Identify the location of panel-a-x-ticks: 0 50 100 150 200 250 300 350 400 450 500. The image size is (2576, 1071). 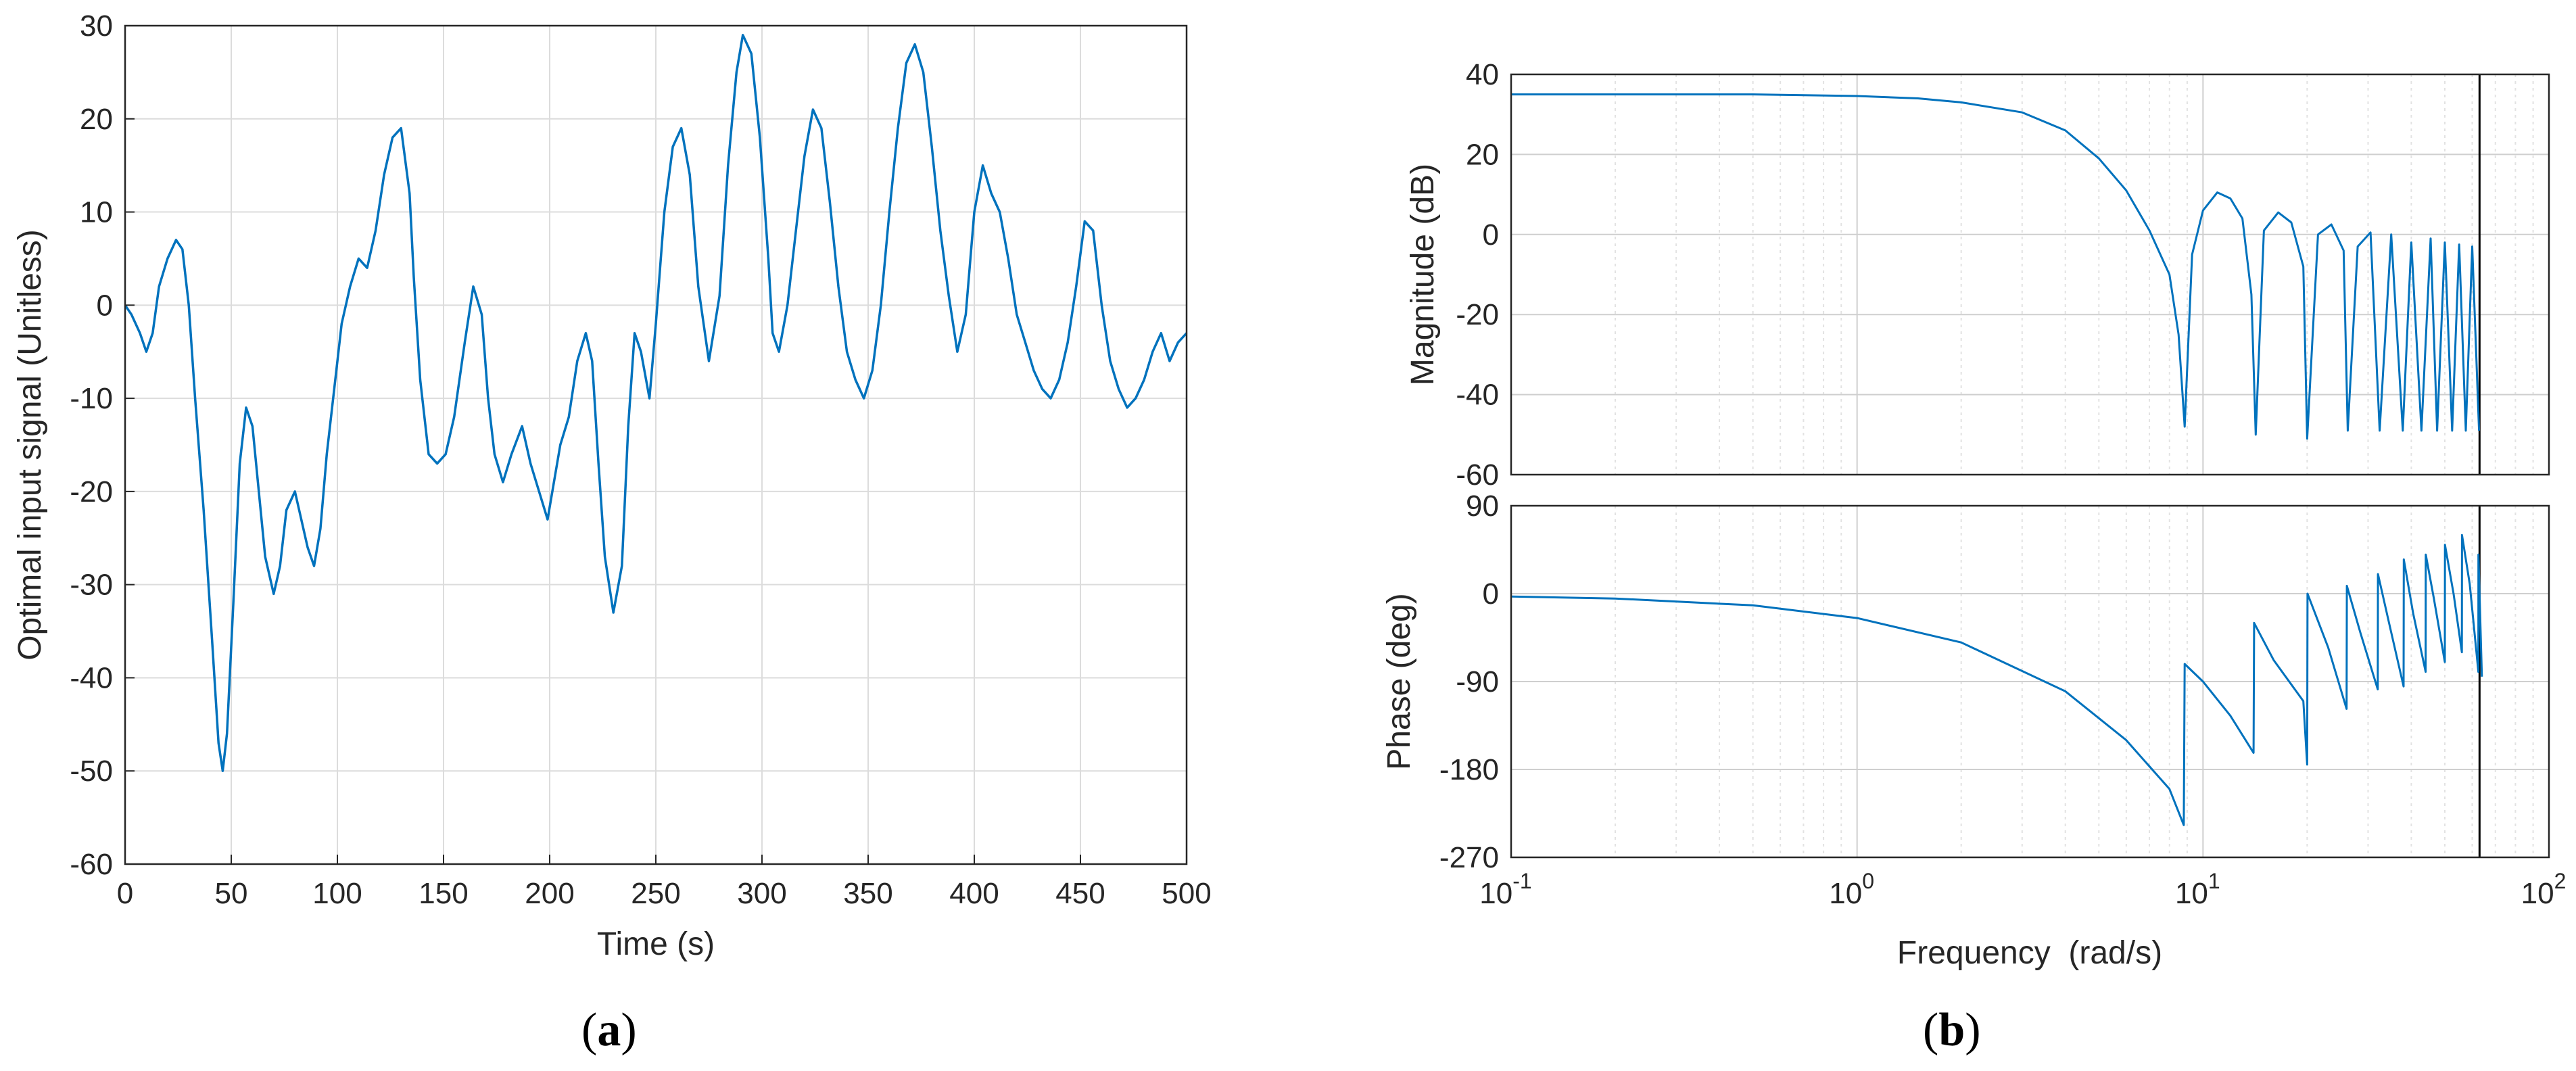
(664, 883).